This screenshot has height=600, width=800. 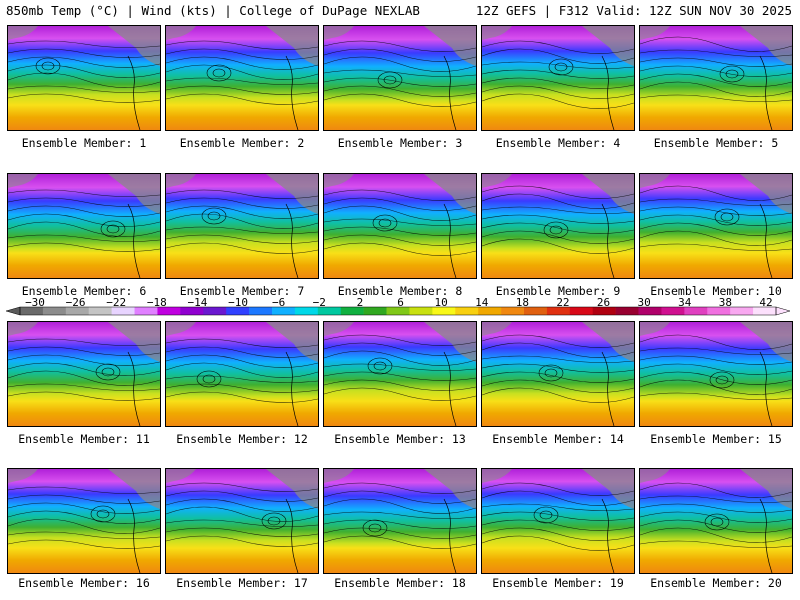 I want to click on colorbar-tick-label: 18, so click(x=522, y=302).